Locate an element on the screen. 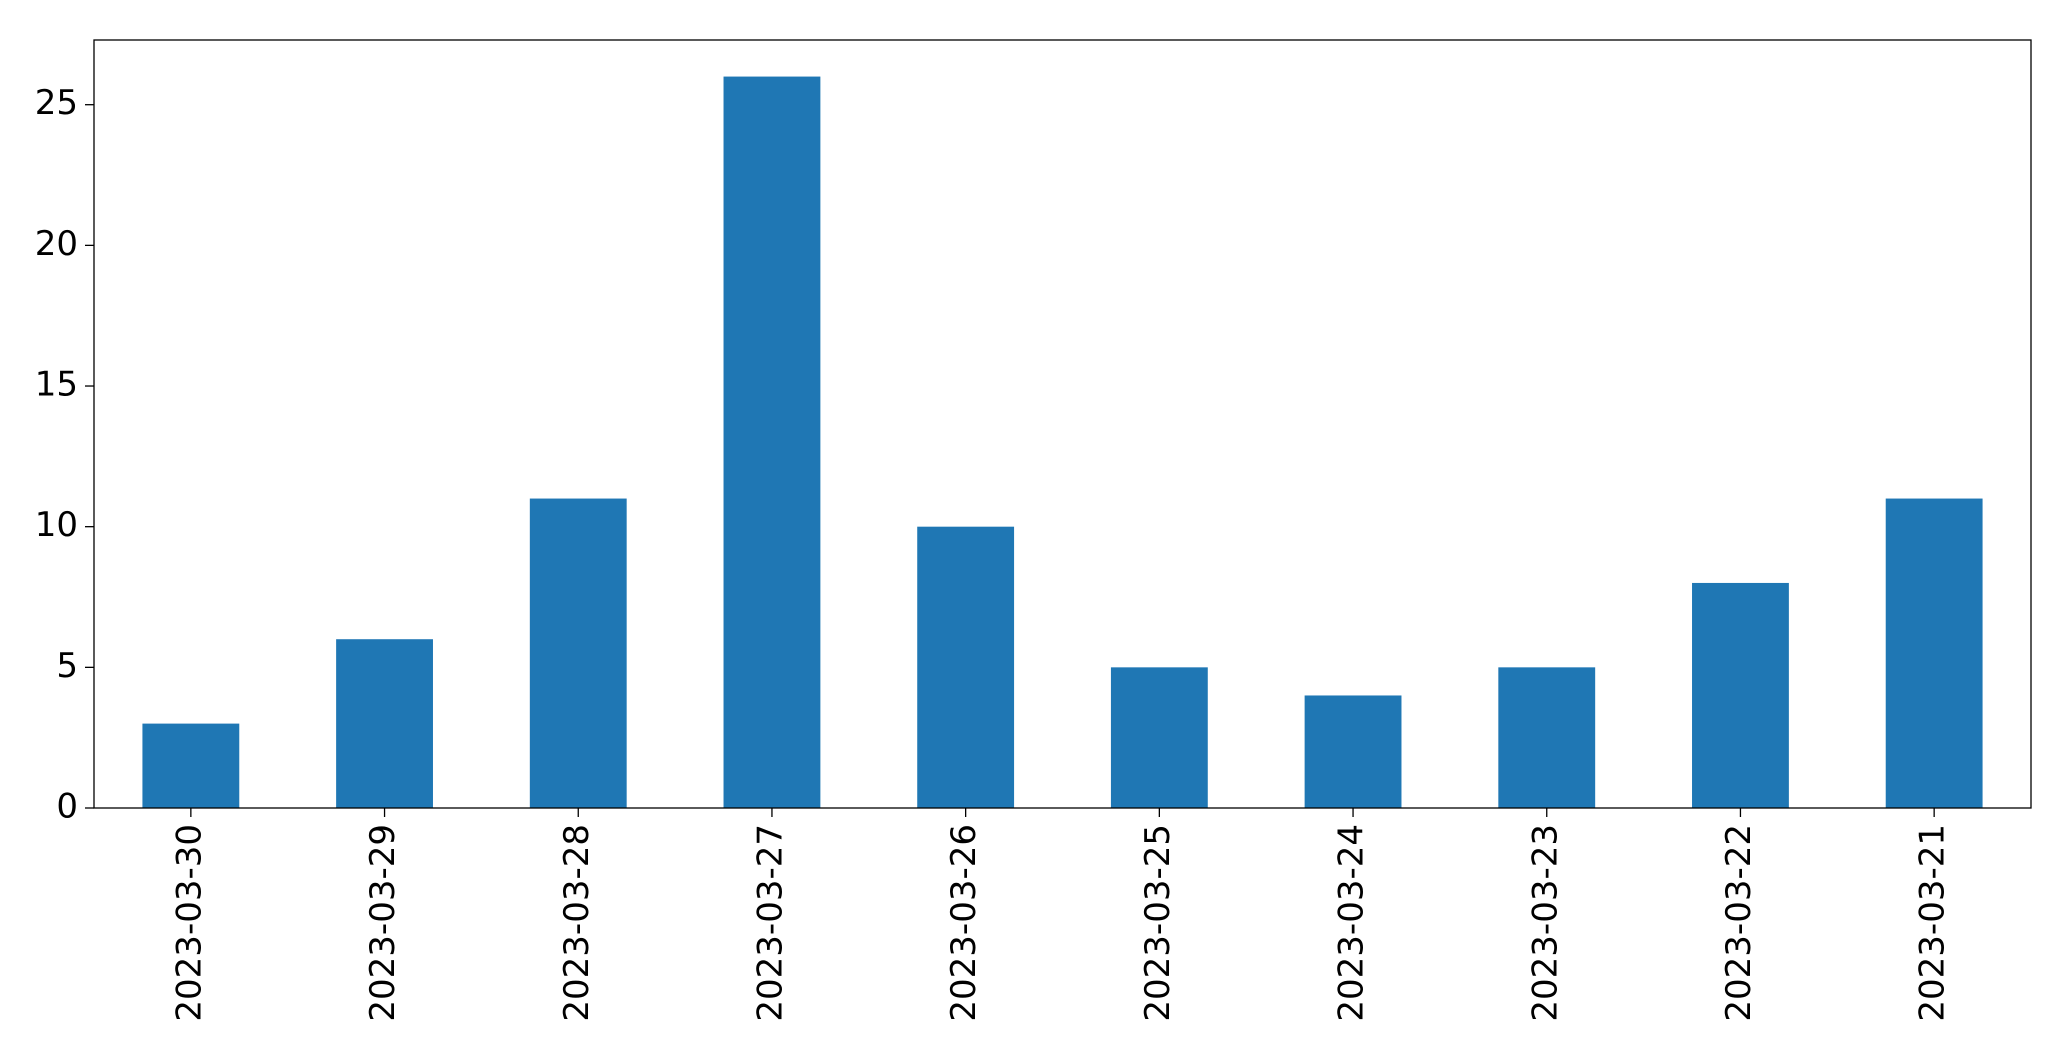 Image resolution: width=2071 pixels, height=1061 pixels. x-tick-label: 2023-03-25 is located at coordinates (1158, 923).